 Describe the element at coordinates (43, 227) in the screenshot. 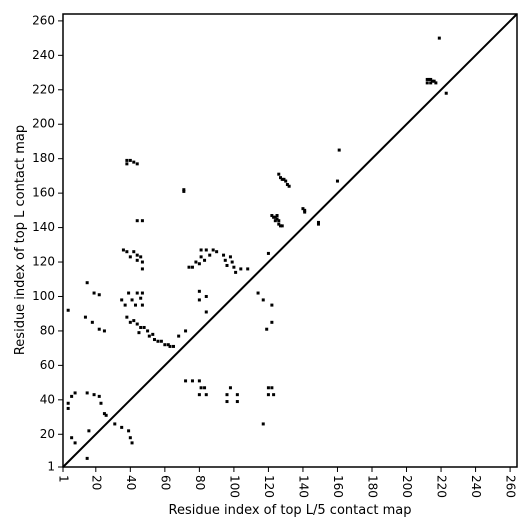

I see `y-tick-label: 140` at that location.